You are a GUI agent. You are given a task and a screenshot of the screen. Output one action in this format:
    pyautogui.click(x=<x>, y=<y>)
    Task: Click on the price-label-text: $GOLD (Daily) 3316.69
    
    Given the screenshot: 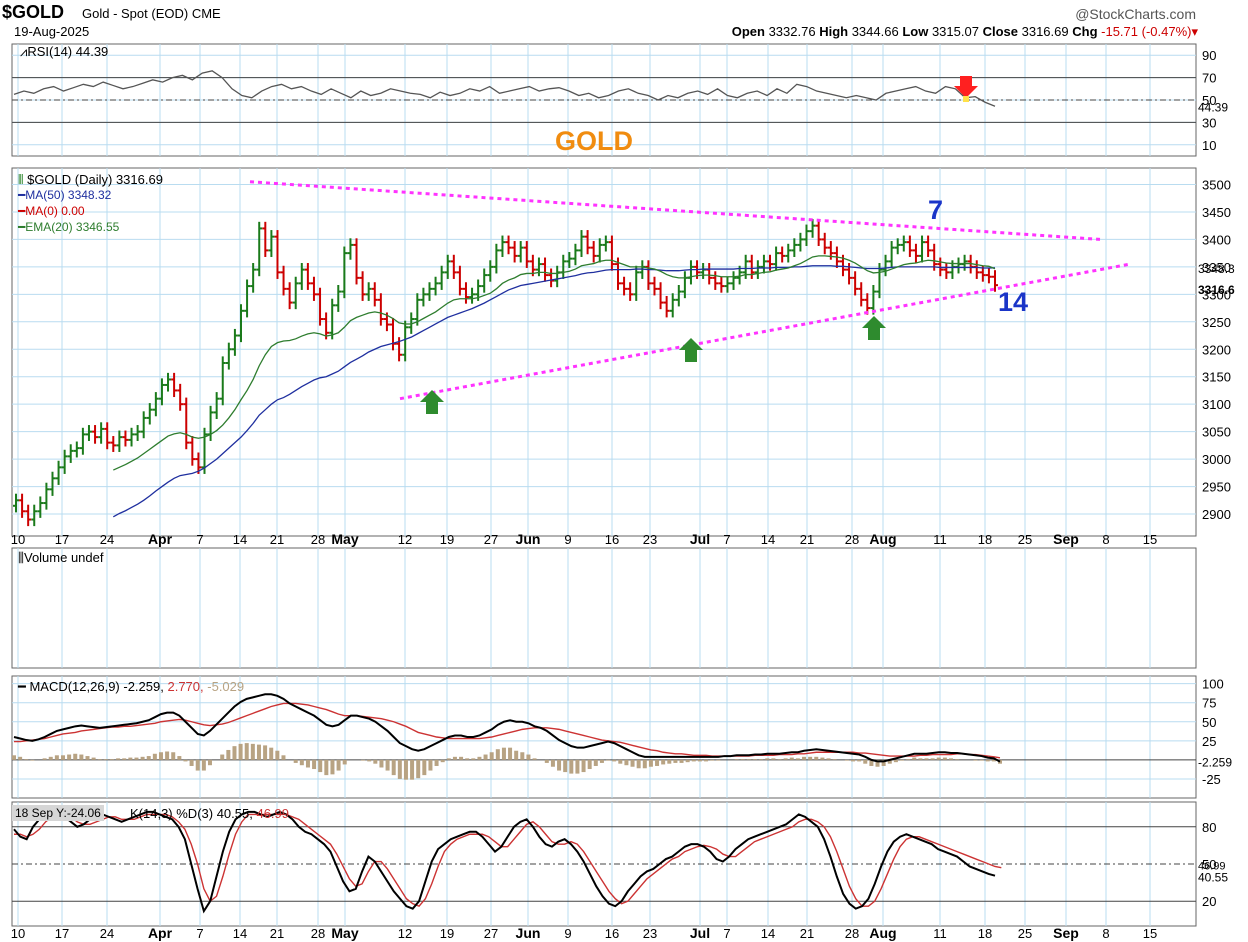 What is the action you would take?
    pyautogui.click(x=95, y=179)
    